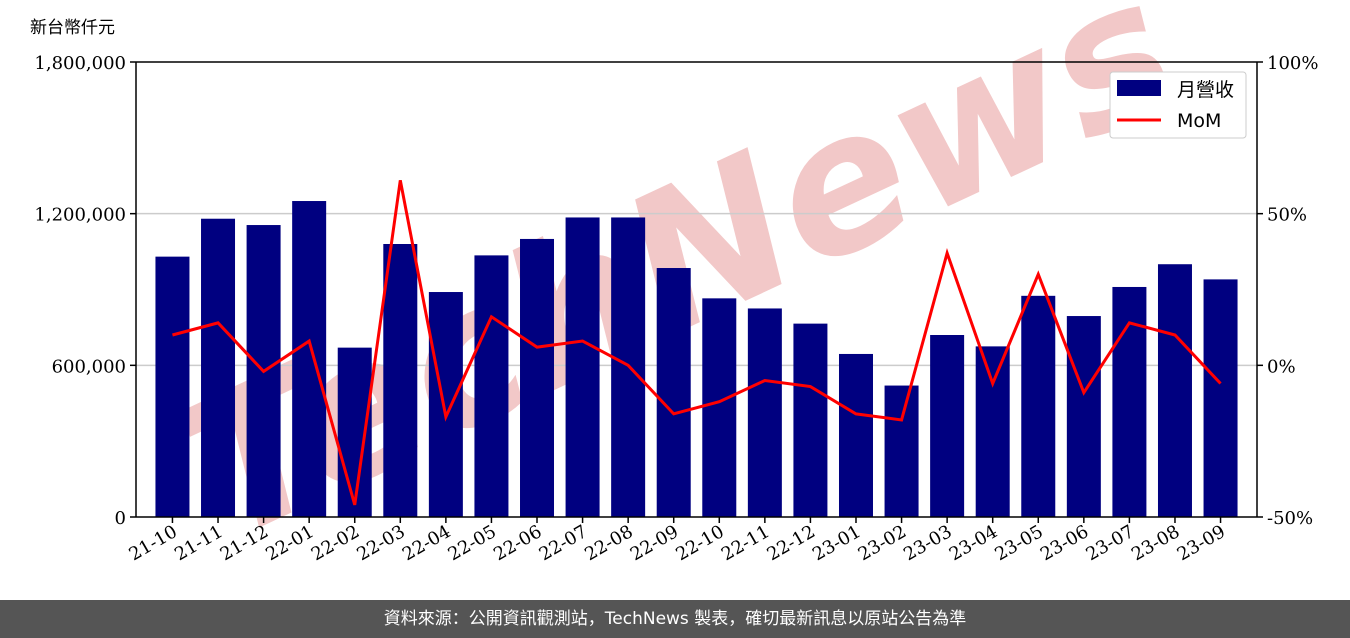  Describe the element at coordinates (699, 543) in the screenshot. I see `x-tick-label: 22-10` at that location.